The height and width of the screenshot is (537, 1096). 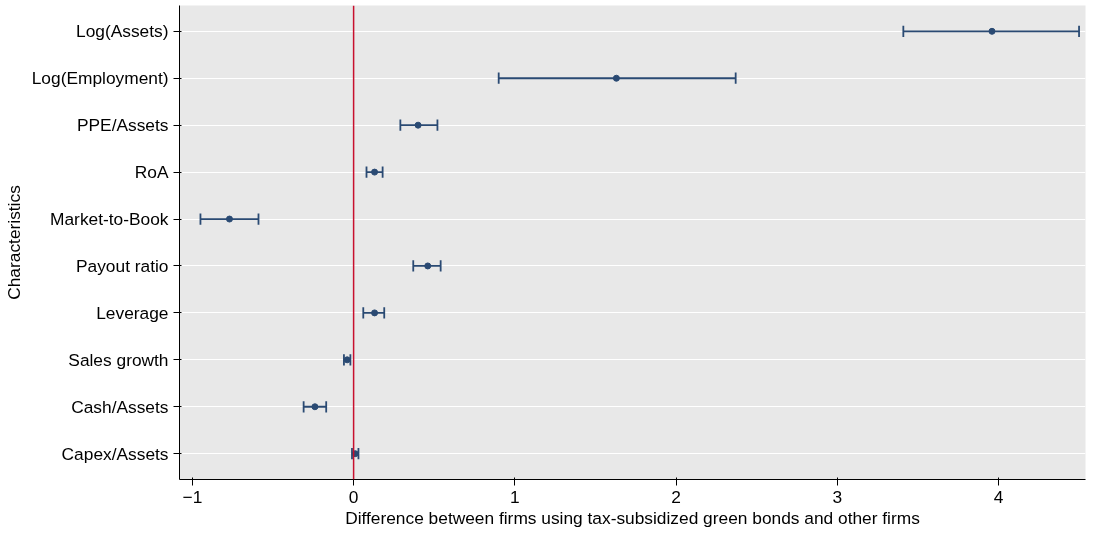 I want to click on y-tick-label: RoA, so click(x=151, y=172).